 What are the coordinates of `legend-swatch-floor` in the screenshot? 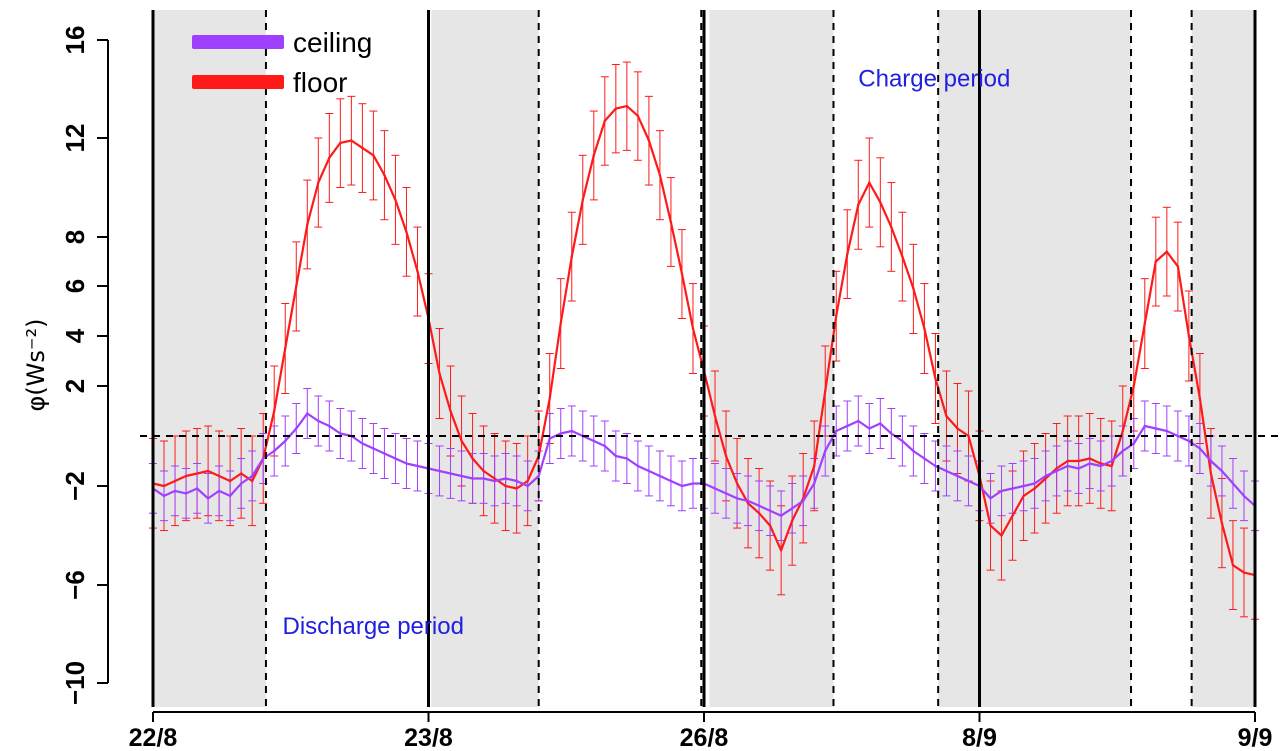 It's located at (238, 82).